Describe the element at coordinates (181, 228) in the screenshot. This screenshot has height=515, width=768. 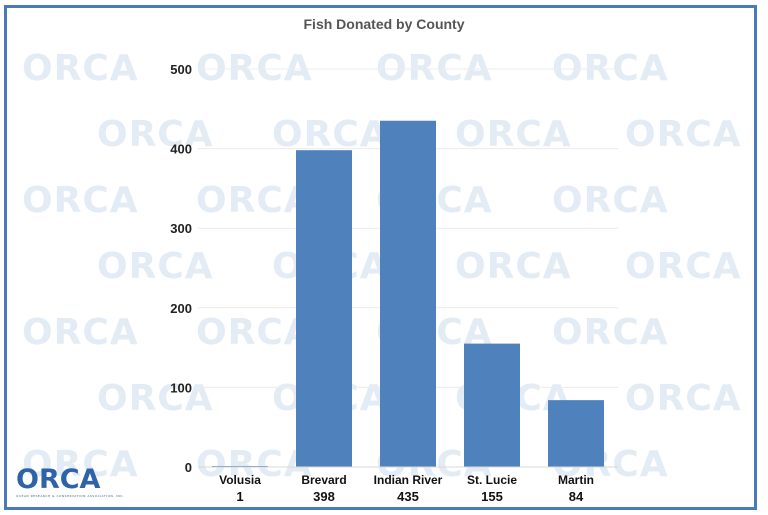
I see `y-tick-label: 300` at that location.